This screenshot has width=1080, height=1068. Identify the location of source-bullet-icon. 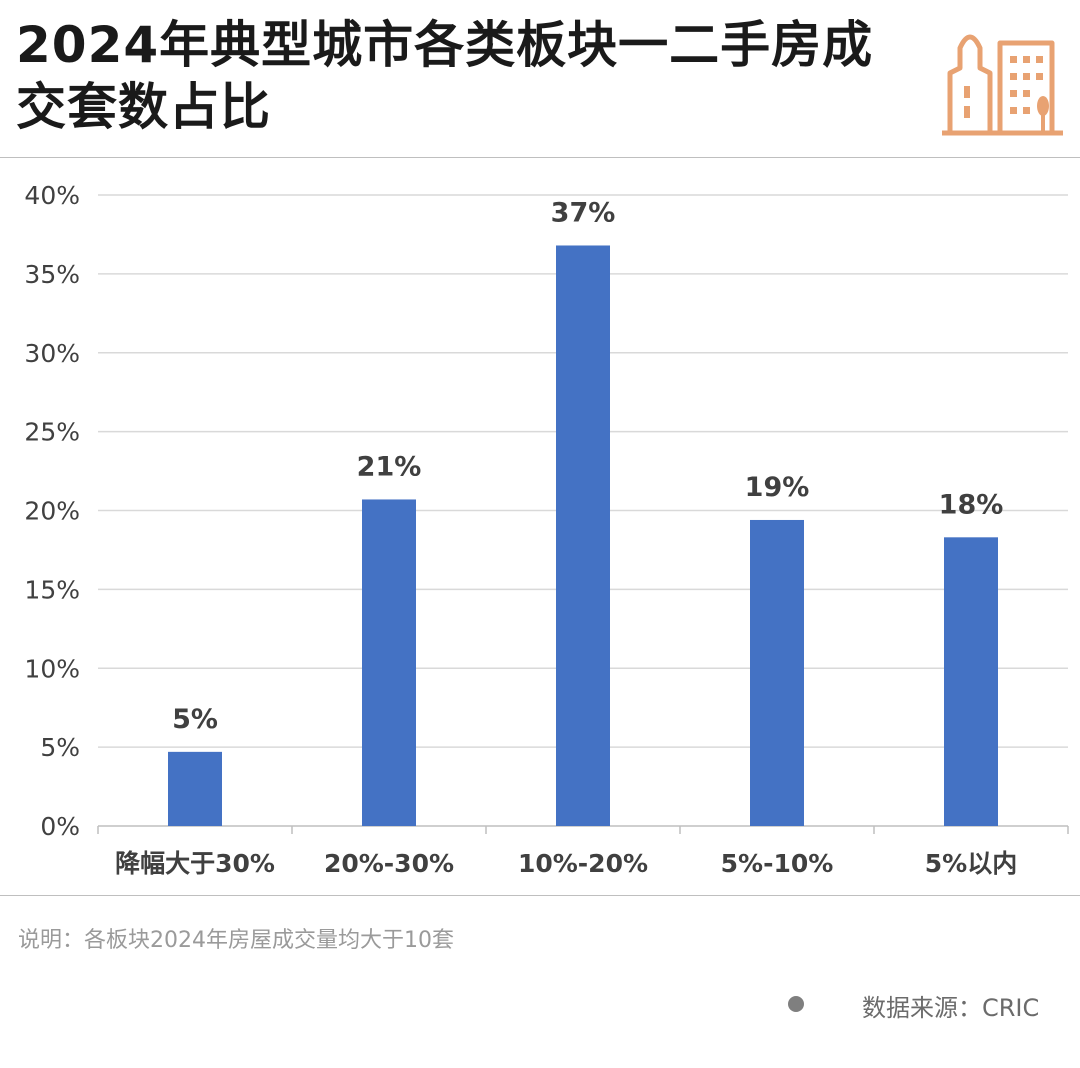
(796, 1004).